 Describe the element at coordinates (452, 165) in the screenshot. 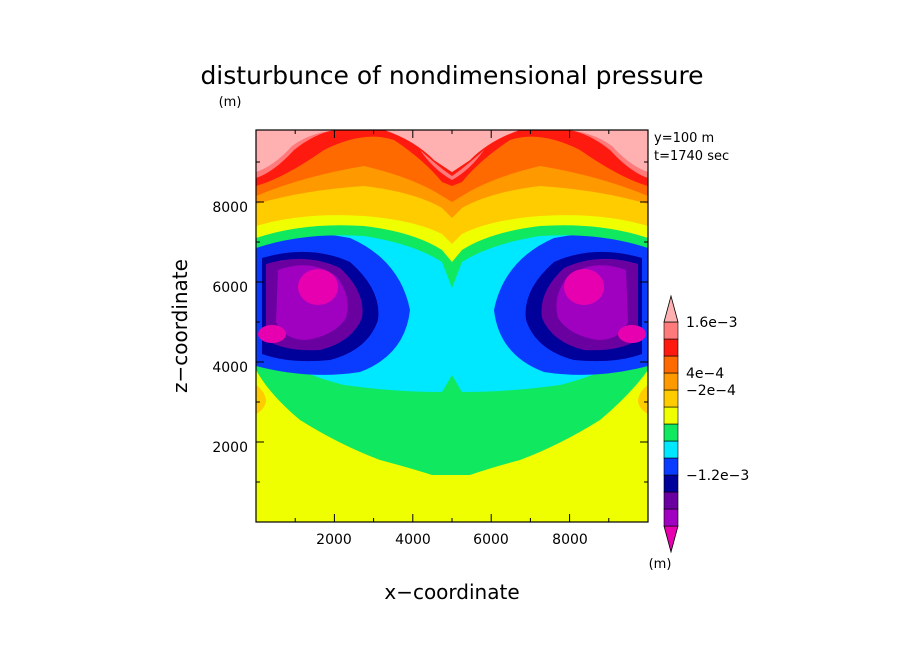

I see `contour-salmon-dip-edge` at that location.